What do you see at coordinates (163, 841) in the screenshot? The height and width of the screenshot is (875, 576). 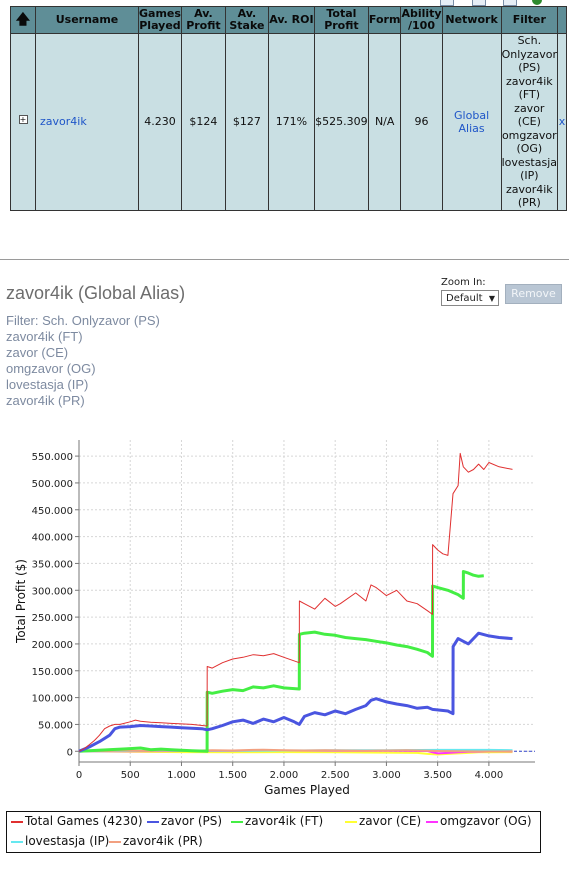 I see `legend-label: zavor4ik (PR)` at bounding box center [163, 841].